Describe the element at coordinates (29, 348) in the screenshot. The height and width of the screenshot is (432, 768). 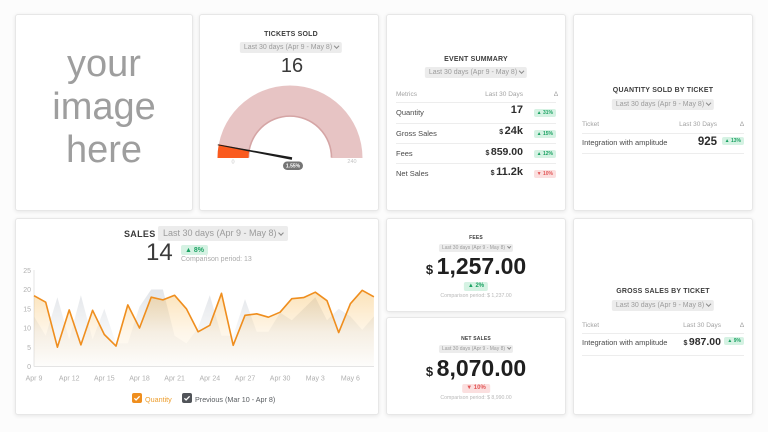
I see `svg-text: 5` at that location.